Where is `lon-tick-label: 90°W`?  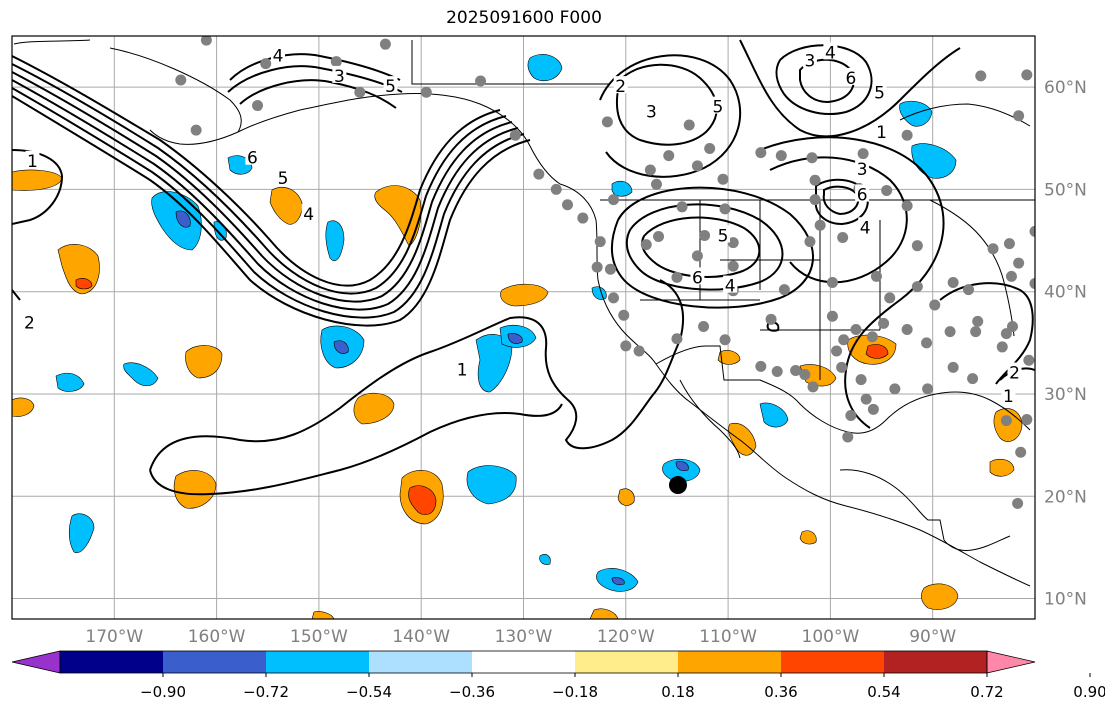
lon-tick-label: 90°W is located at coordinates (932, 637).